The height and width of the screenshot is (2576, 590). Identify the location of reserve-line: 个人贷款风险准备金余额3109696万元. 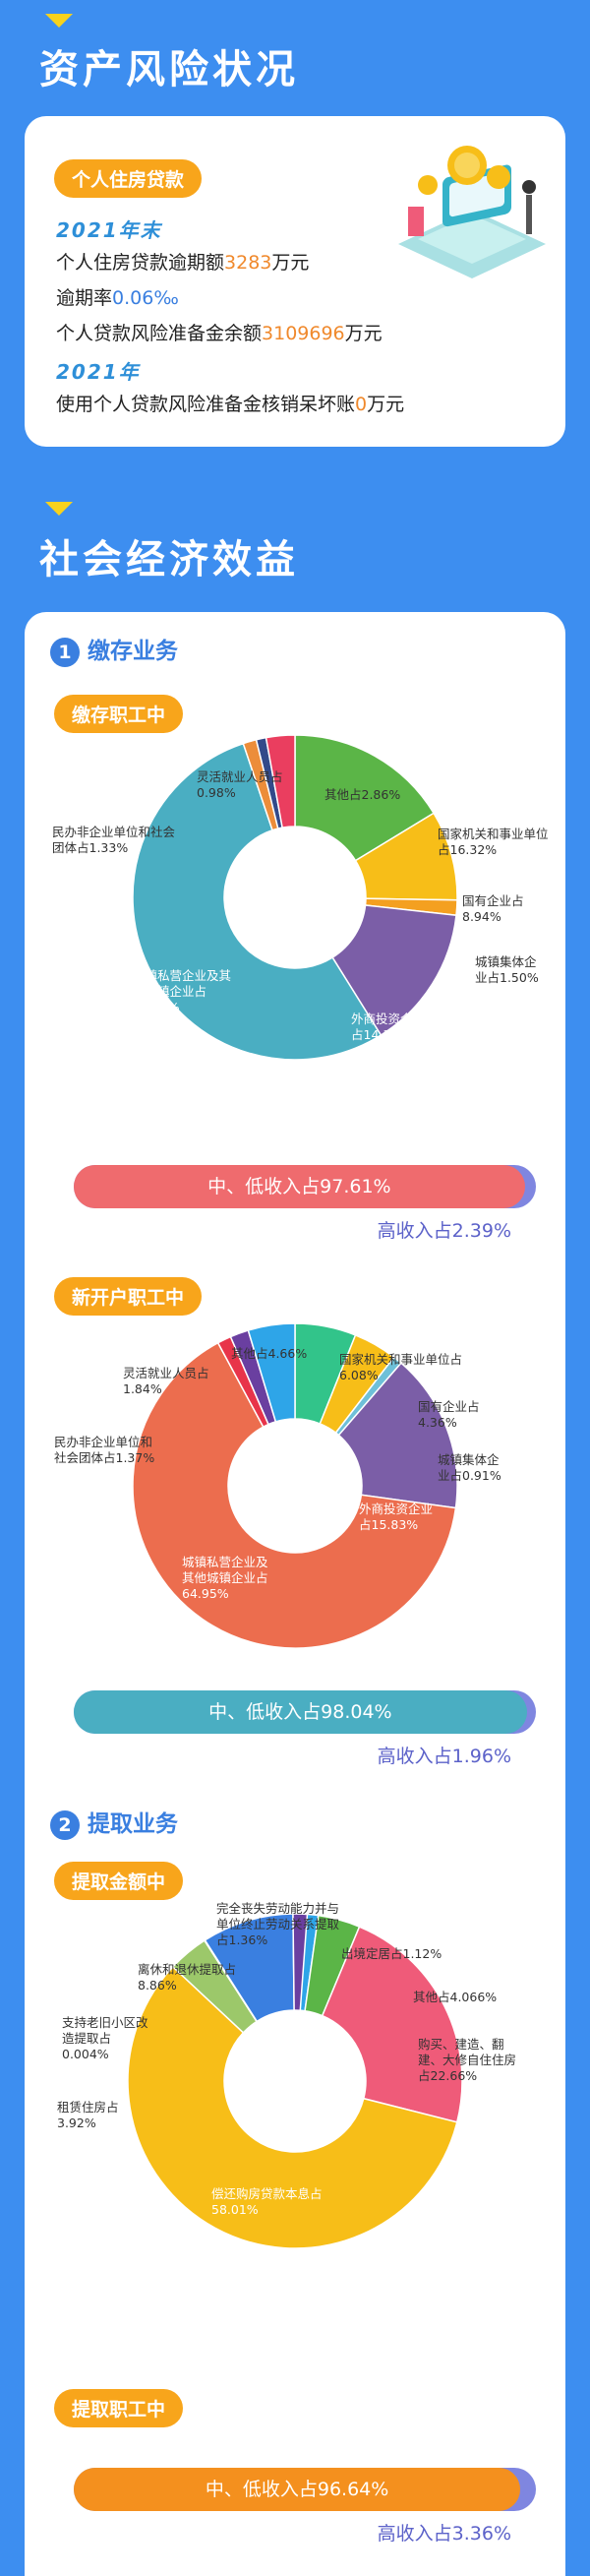
(219, 333).